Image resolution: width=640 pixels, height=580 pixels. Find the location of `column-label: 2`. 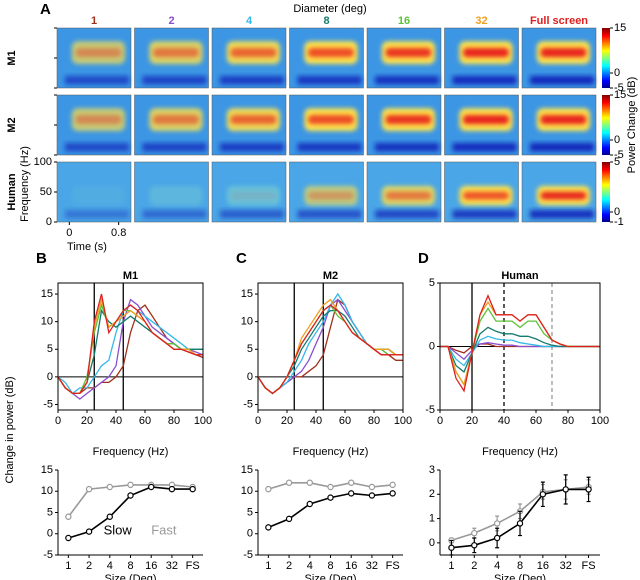

column-label: 2 is located at coordinates (171, 21).